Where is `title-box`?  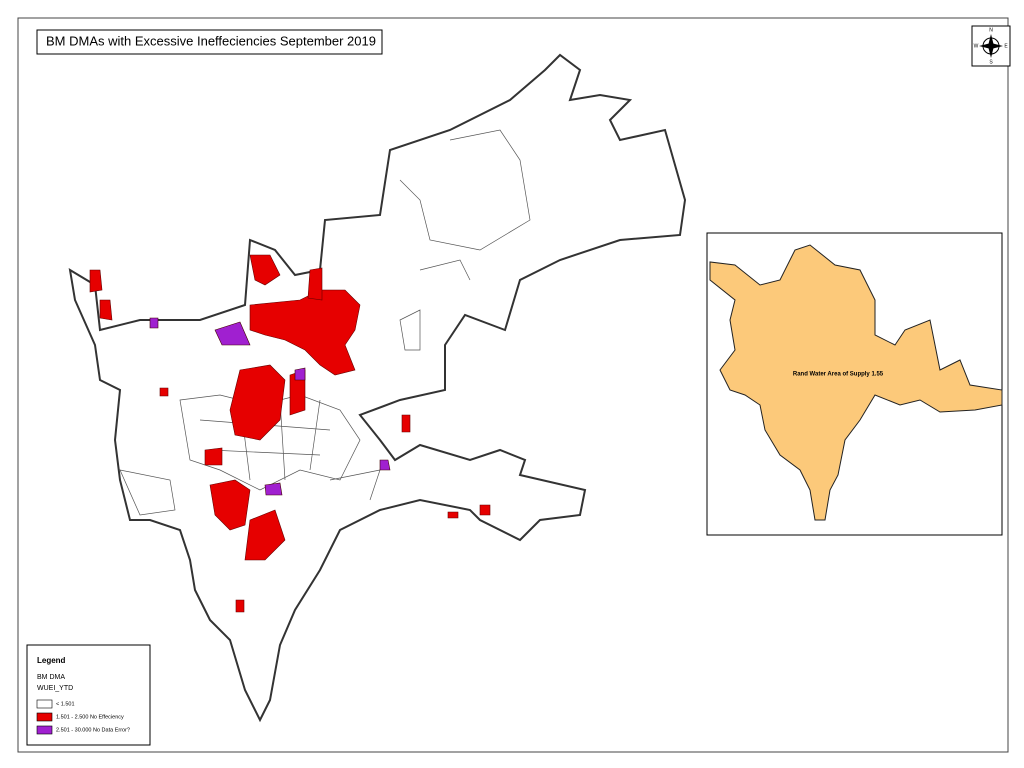
title-box is located at coordinates (209, 42).